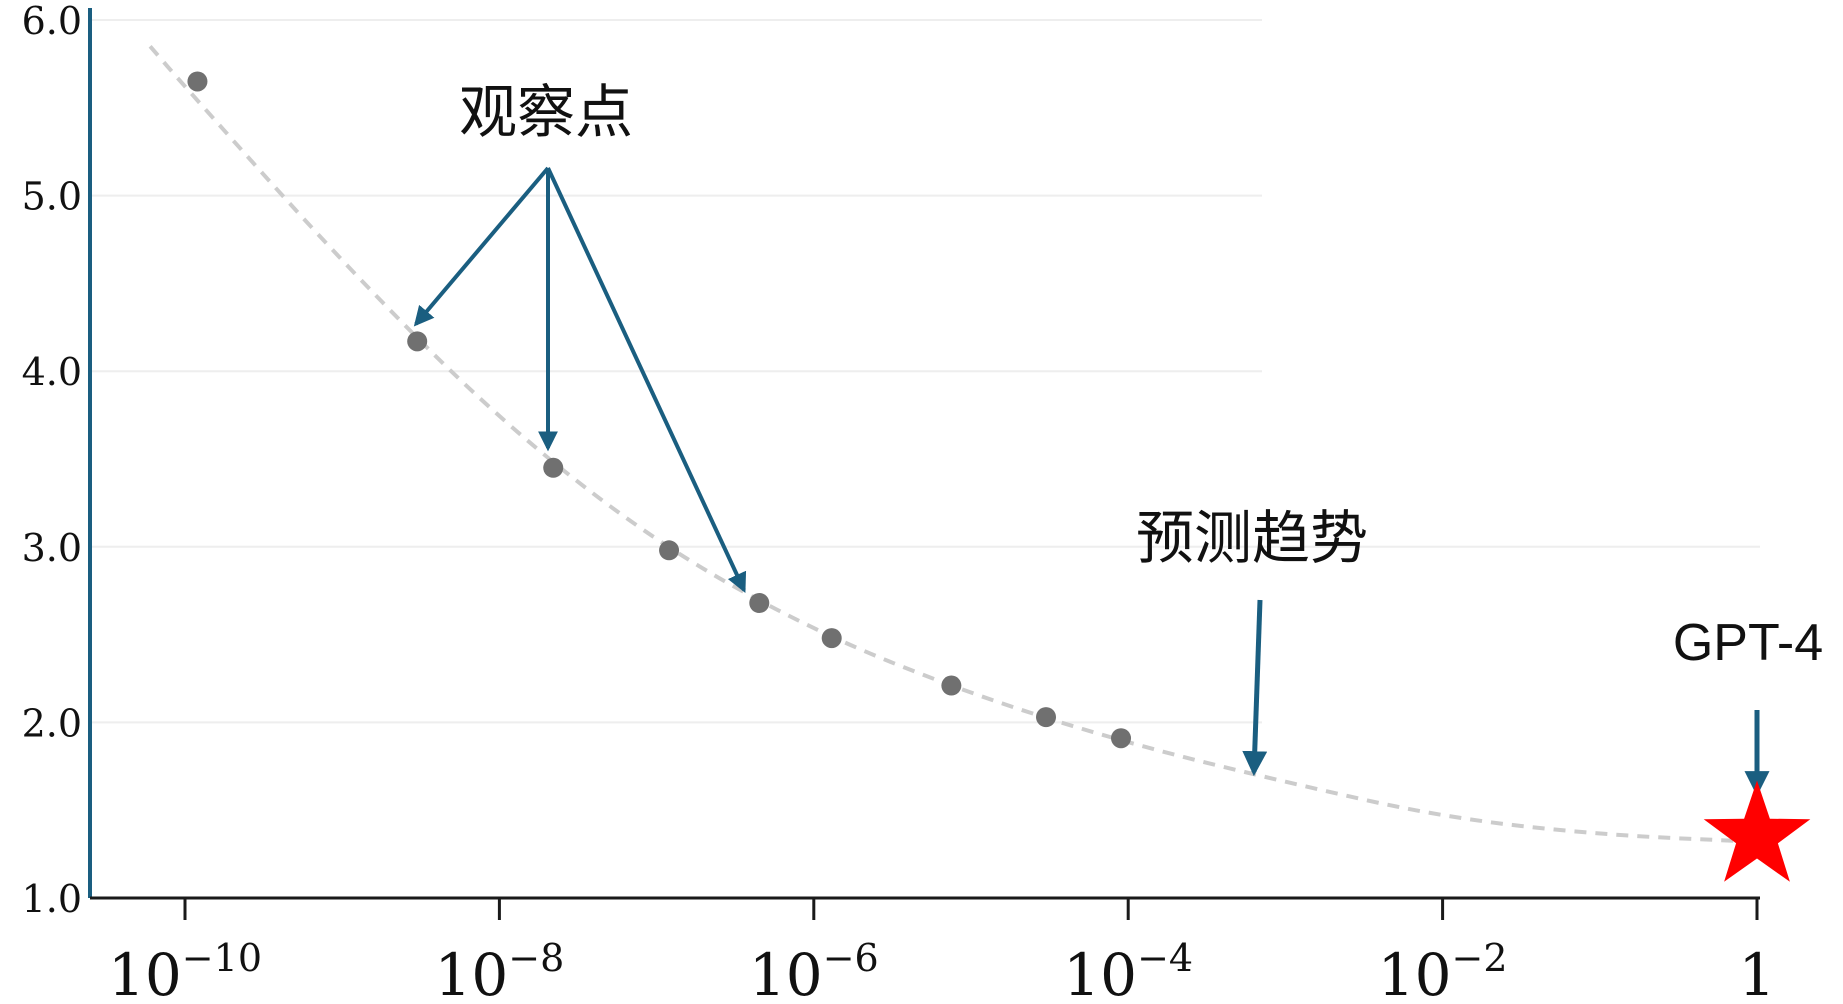  Describe the element at coordinates (1128, 970) in the screenshot. I see `x-tick-label: 10⁻⁴` at that location.